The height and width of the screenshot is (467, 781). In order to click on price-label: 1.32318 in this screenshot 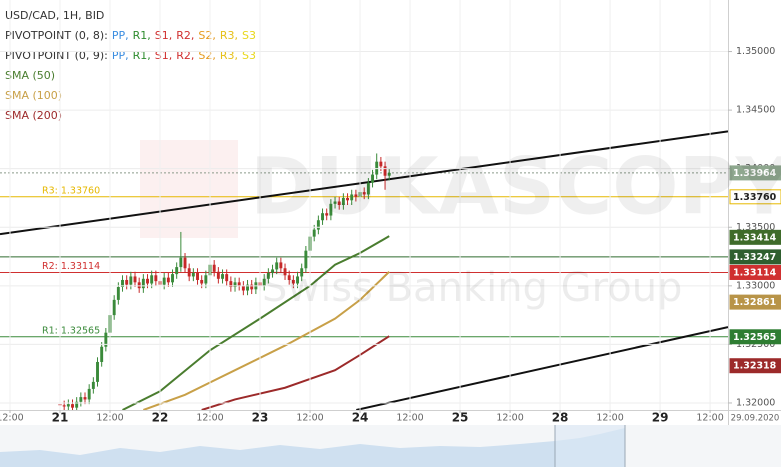, I will do `click(755, 366)`.